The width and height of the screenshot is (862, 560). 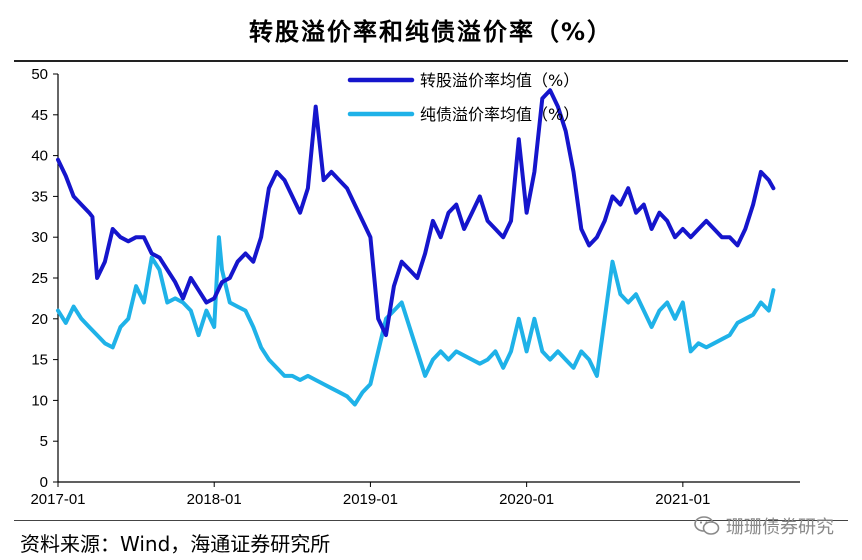 What do you see at coordinates (780, 527) in the screenshot?
I see `watermark-text: 珊珊债券研究` at bounding box center [780, 527].